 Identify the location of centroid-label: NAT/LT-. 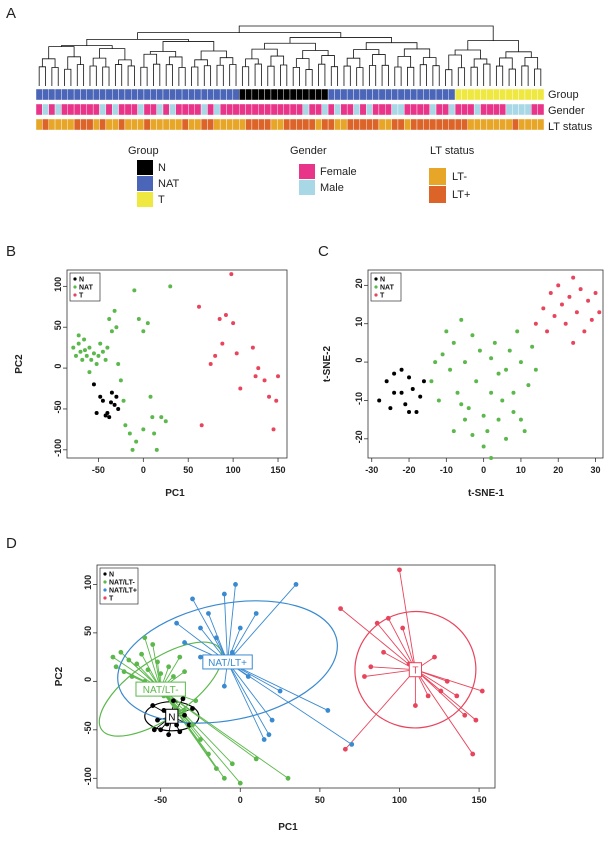
(161, 690).